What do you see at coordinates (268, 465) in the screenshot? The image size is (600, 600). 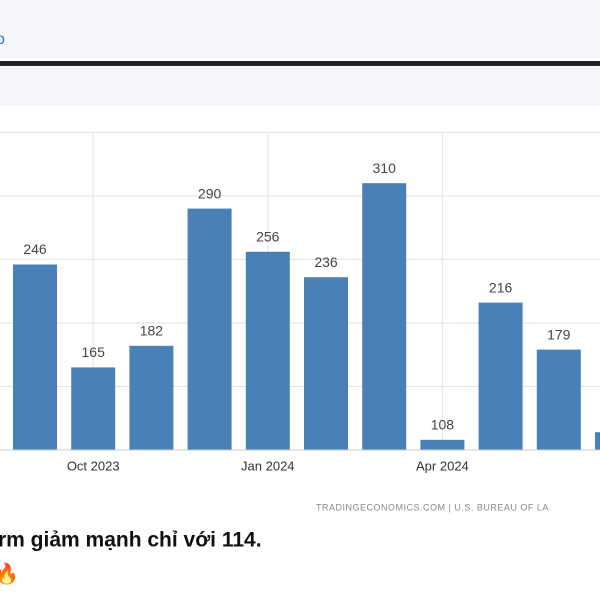 I see `x-tick-label: Jan 2024` at bounding box center [268, 465].